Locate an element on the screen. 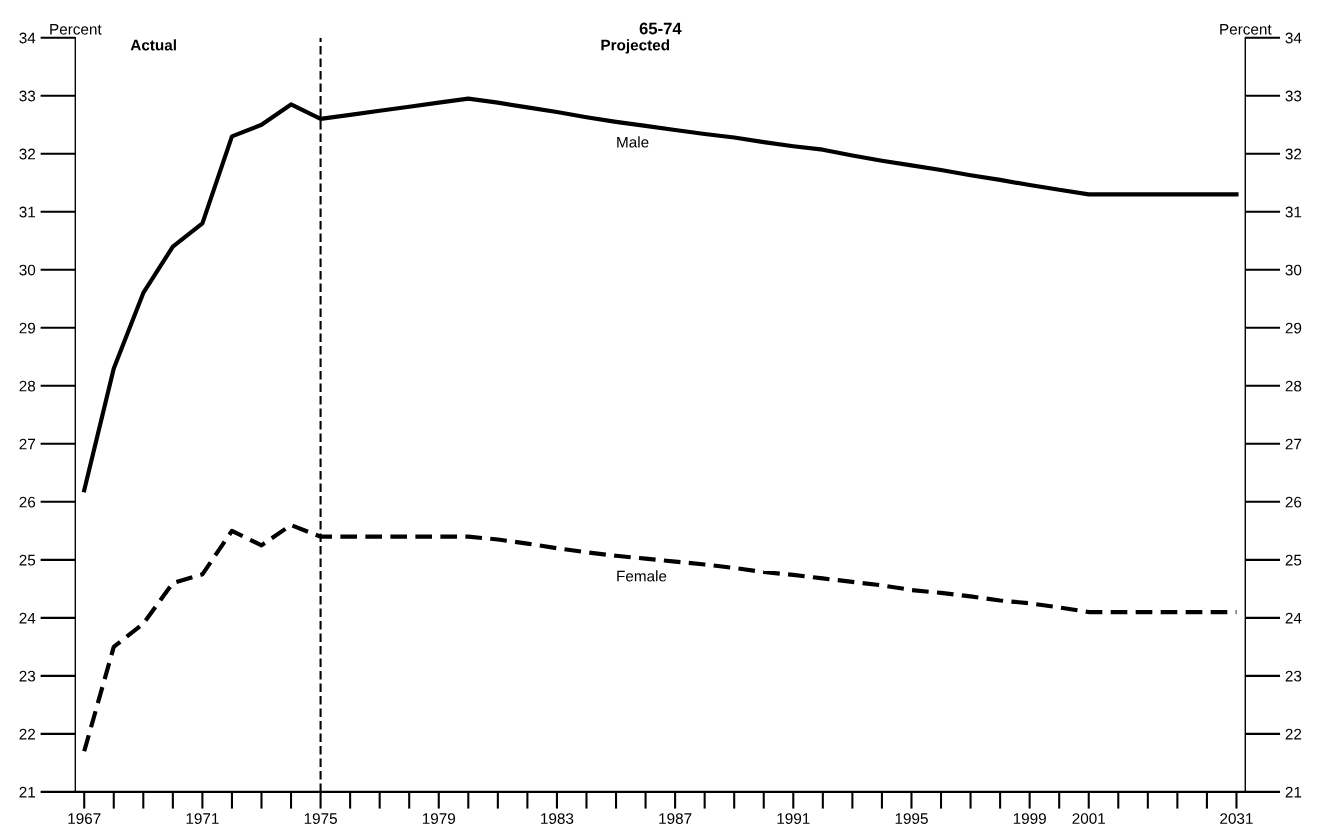  series-label: Male is located at coordinates (633, 142).